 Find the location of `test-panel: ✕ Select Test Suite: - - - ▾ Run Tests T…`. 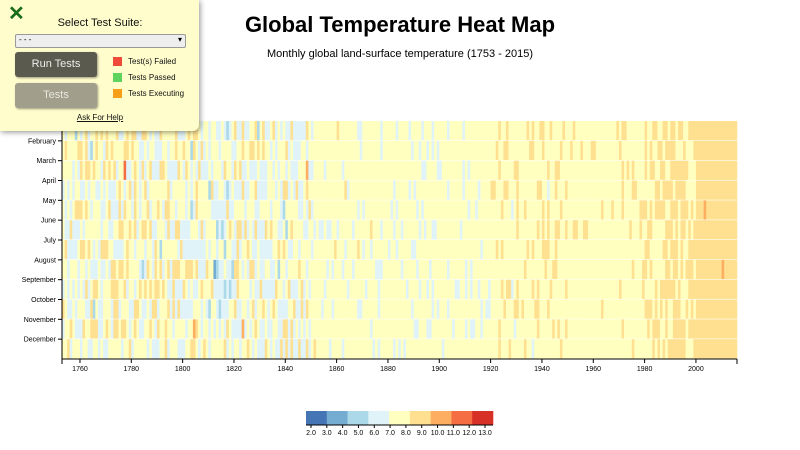

test-panel: ✕ Select Test Suite: - - - ▾ Run Tests T… is located at coordinates (99, 65).